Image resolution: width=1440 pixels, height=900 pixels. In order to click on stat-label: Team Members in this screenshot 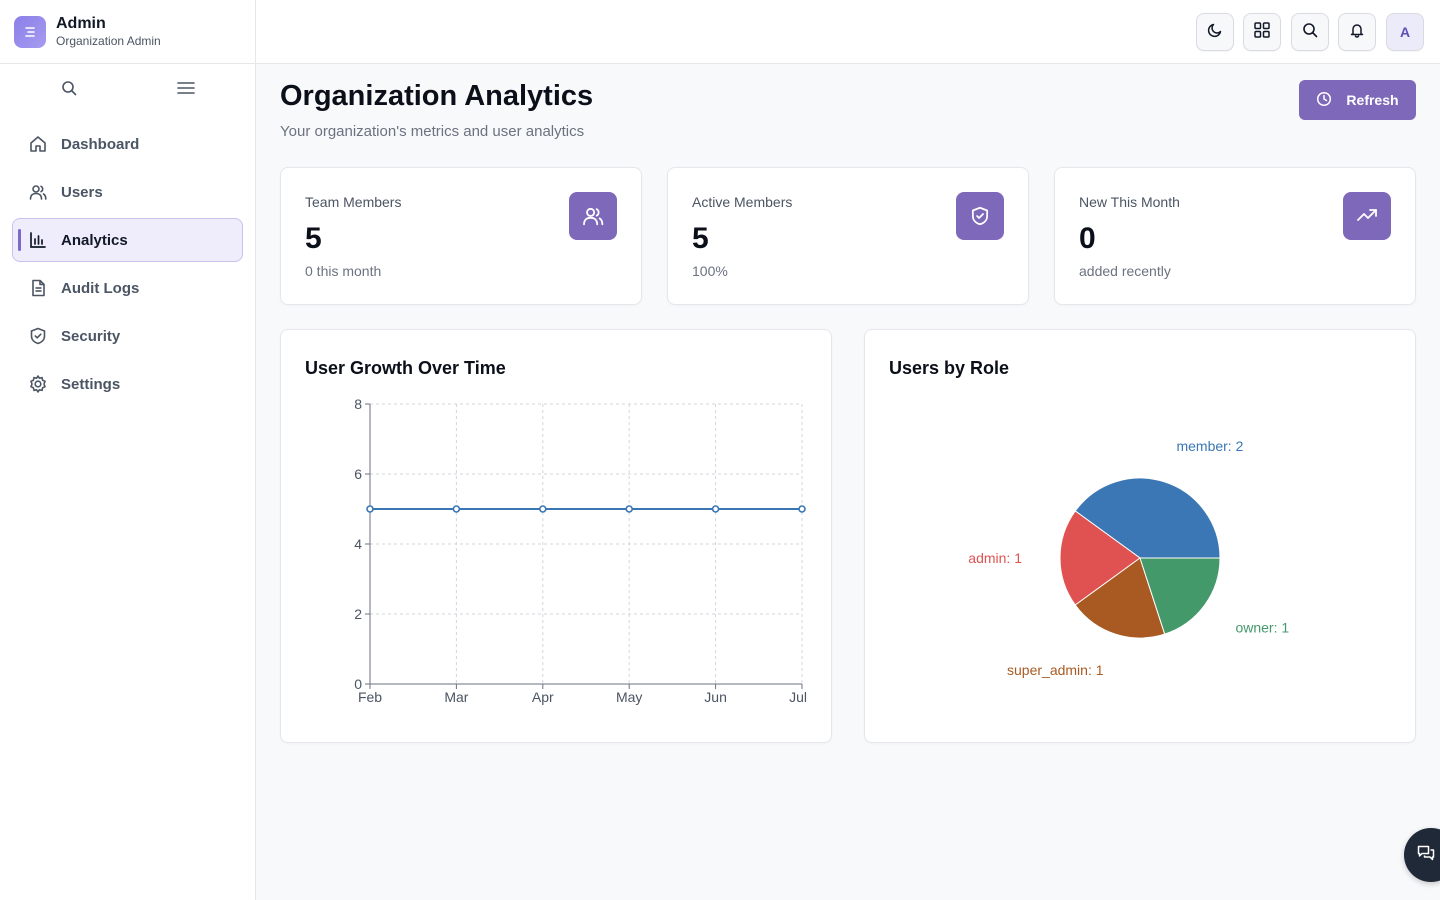, I will do `click(353, 202)`.